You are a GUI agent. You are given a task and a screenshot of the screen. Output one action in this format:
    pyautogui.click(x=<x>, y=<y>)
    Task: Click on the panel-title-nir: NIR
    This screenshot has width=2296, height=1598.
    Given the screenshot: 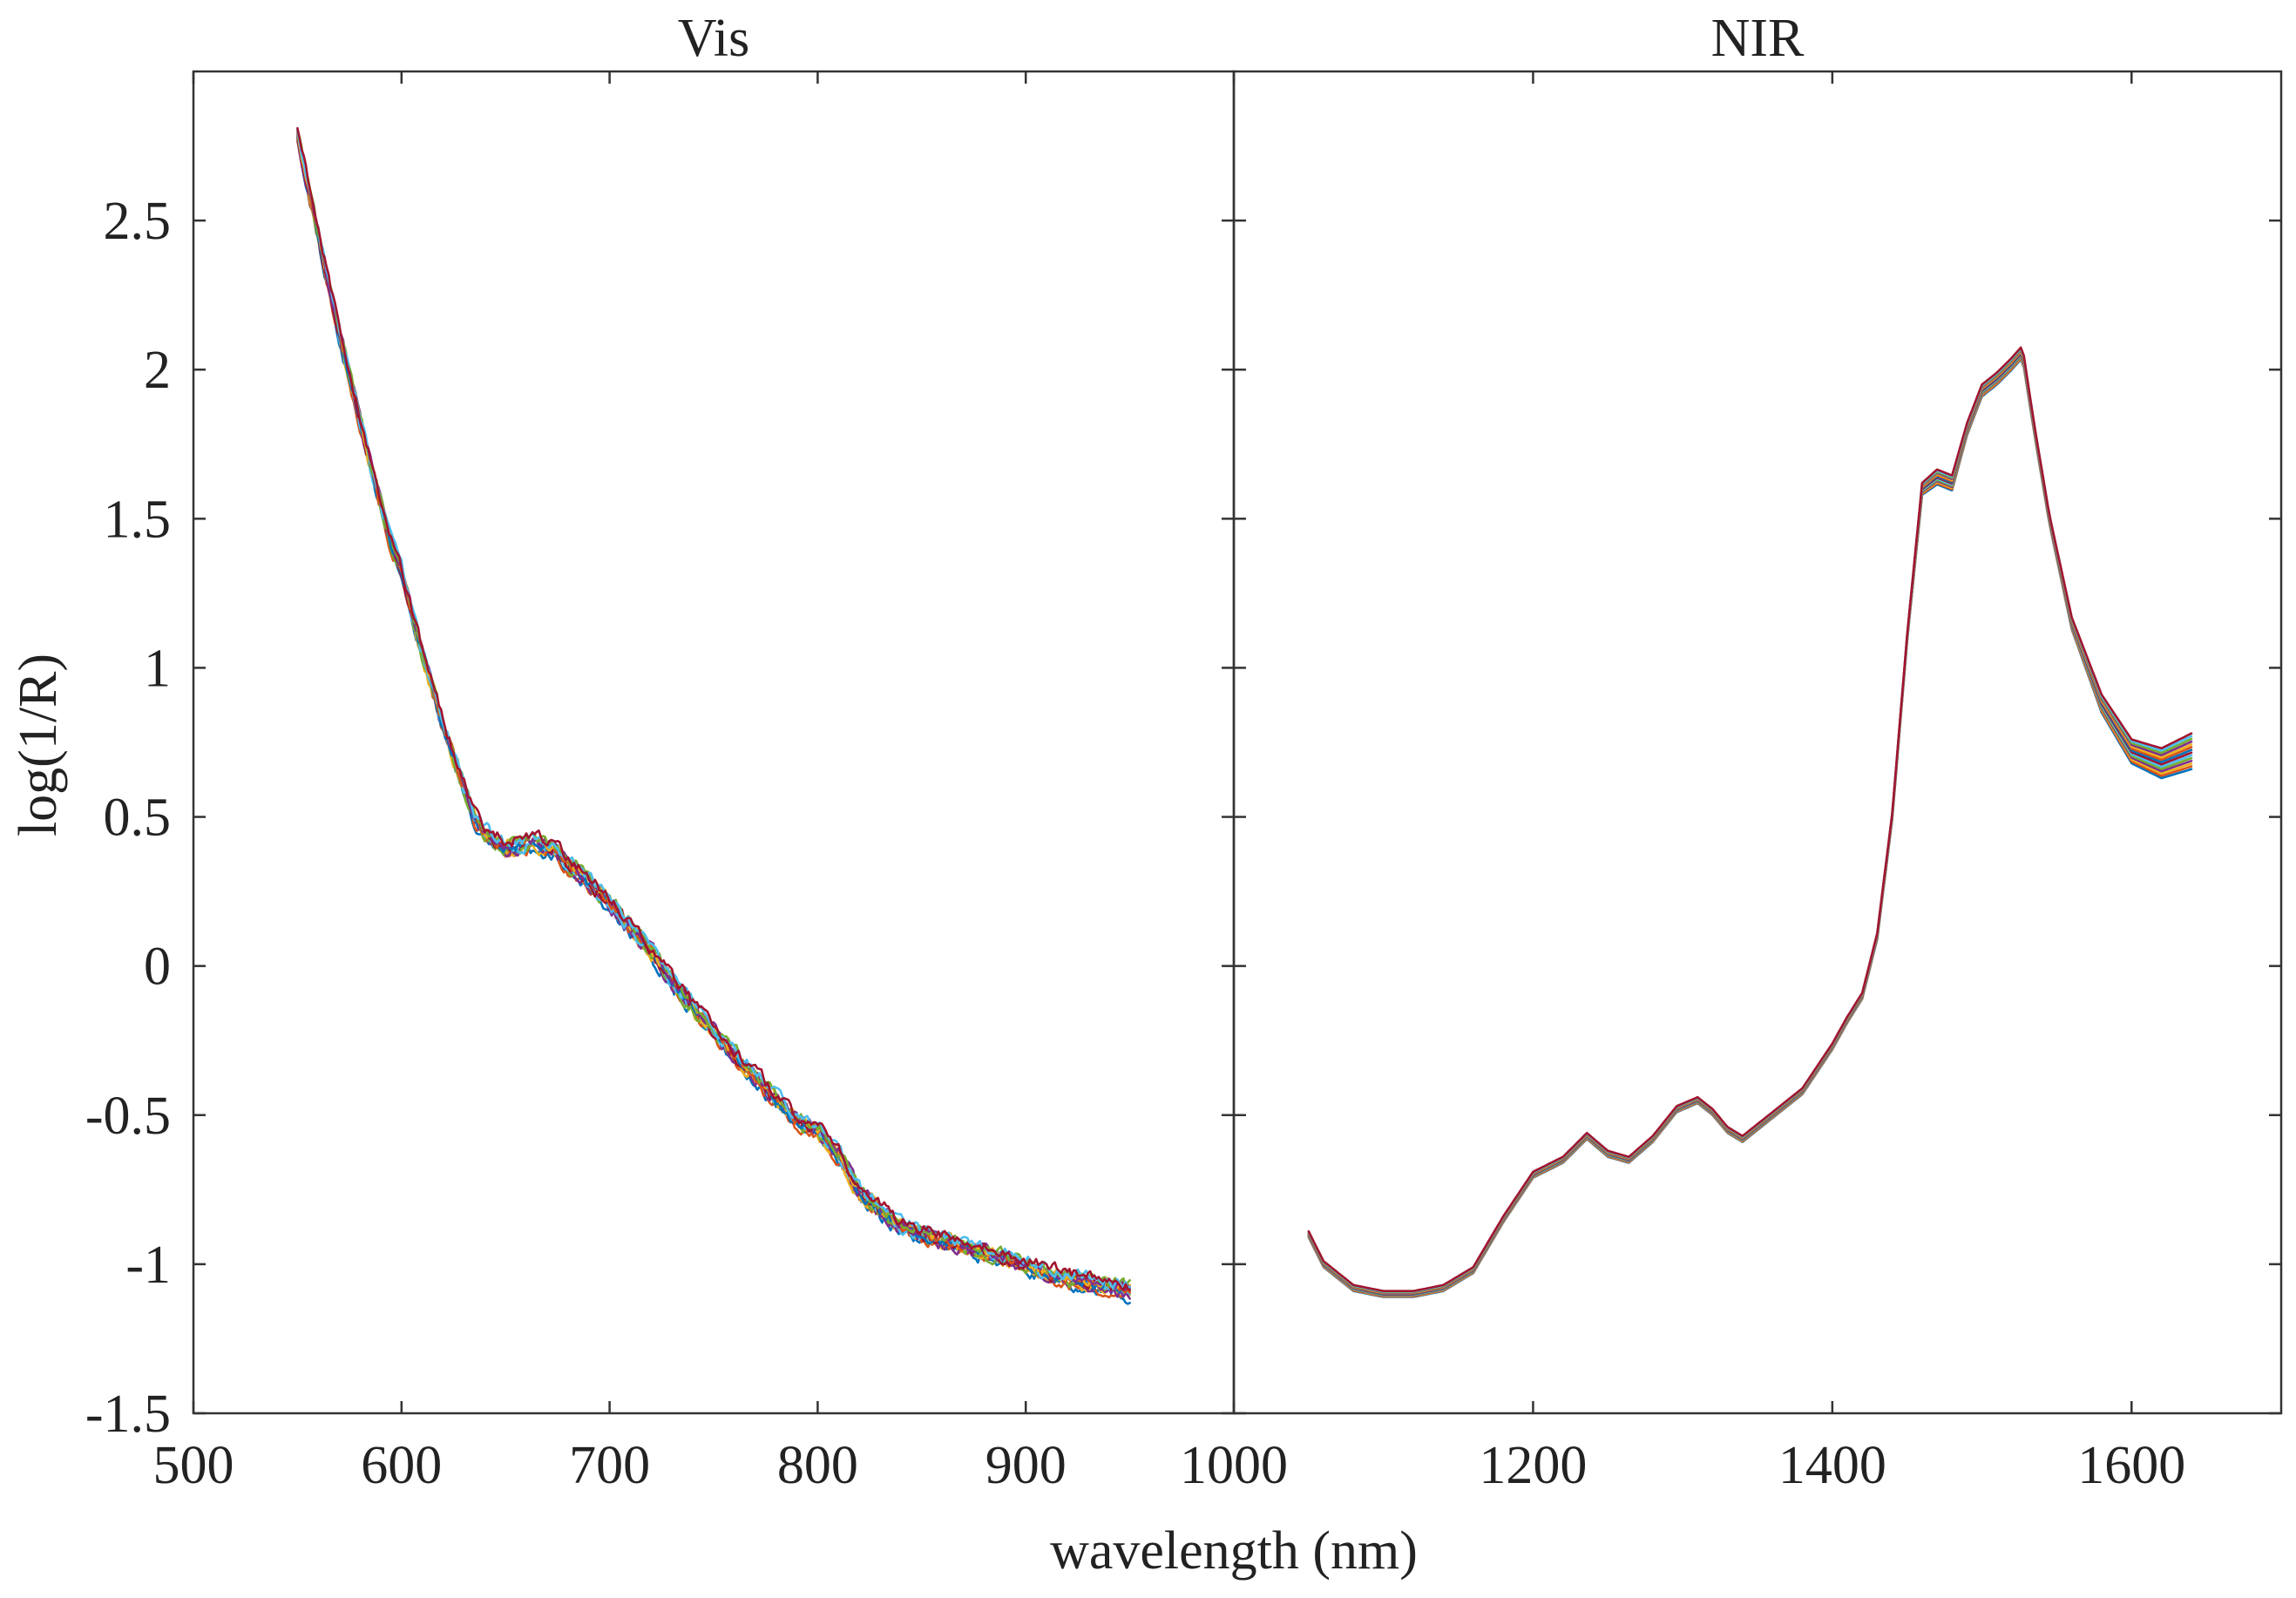 What is the action you would take?
    pyautogui.click(x=1758, y=38)
    